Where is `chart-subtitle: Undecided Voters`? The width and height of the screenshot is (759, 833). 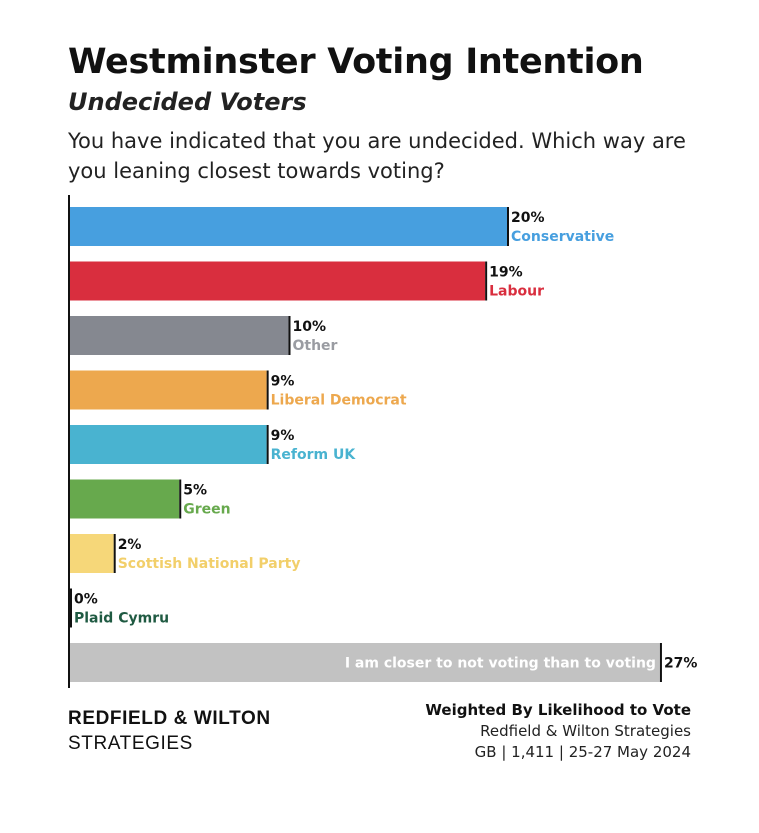
chart-subtitle: Undecided Voters is located at coordinates (187, 102).